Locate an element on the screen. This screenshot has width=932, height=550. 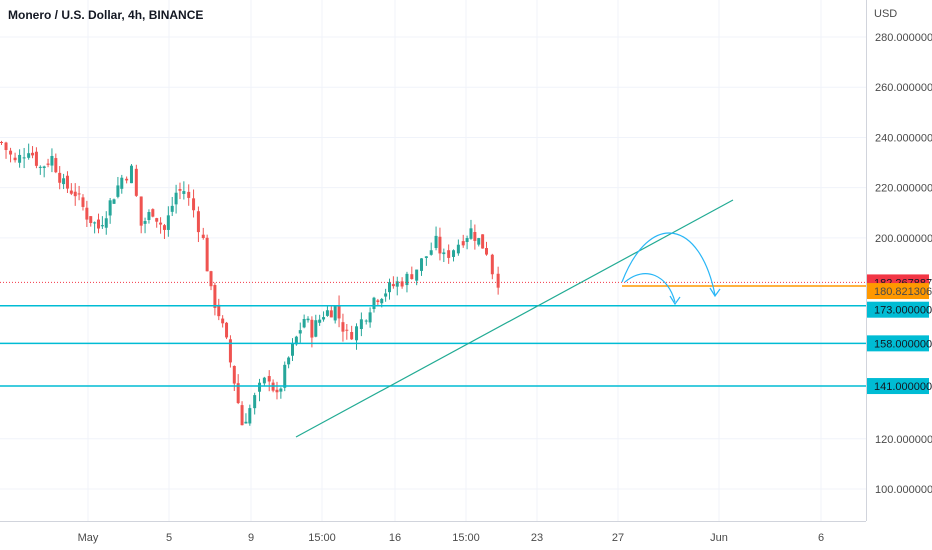
y-tick-label: 260.000000 is located at coordinates (903, 88).